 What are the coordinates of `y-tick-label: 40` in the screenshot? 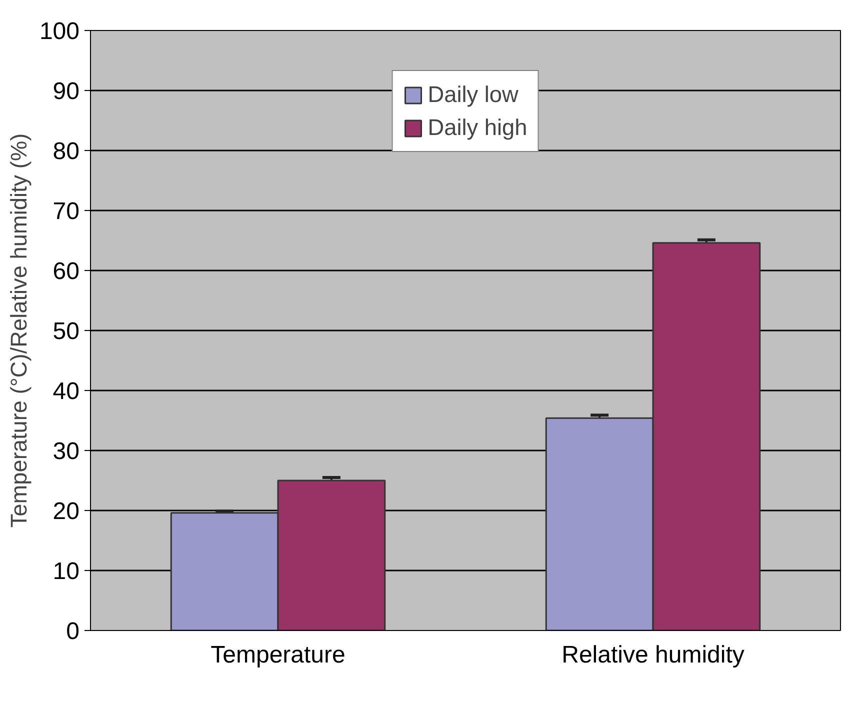 It's located at (66, 391).